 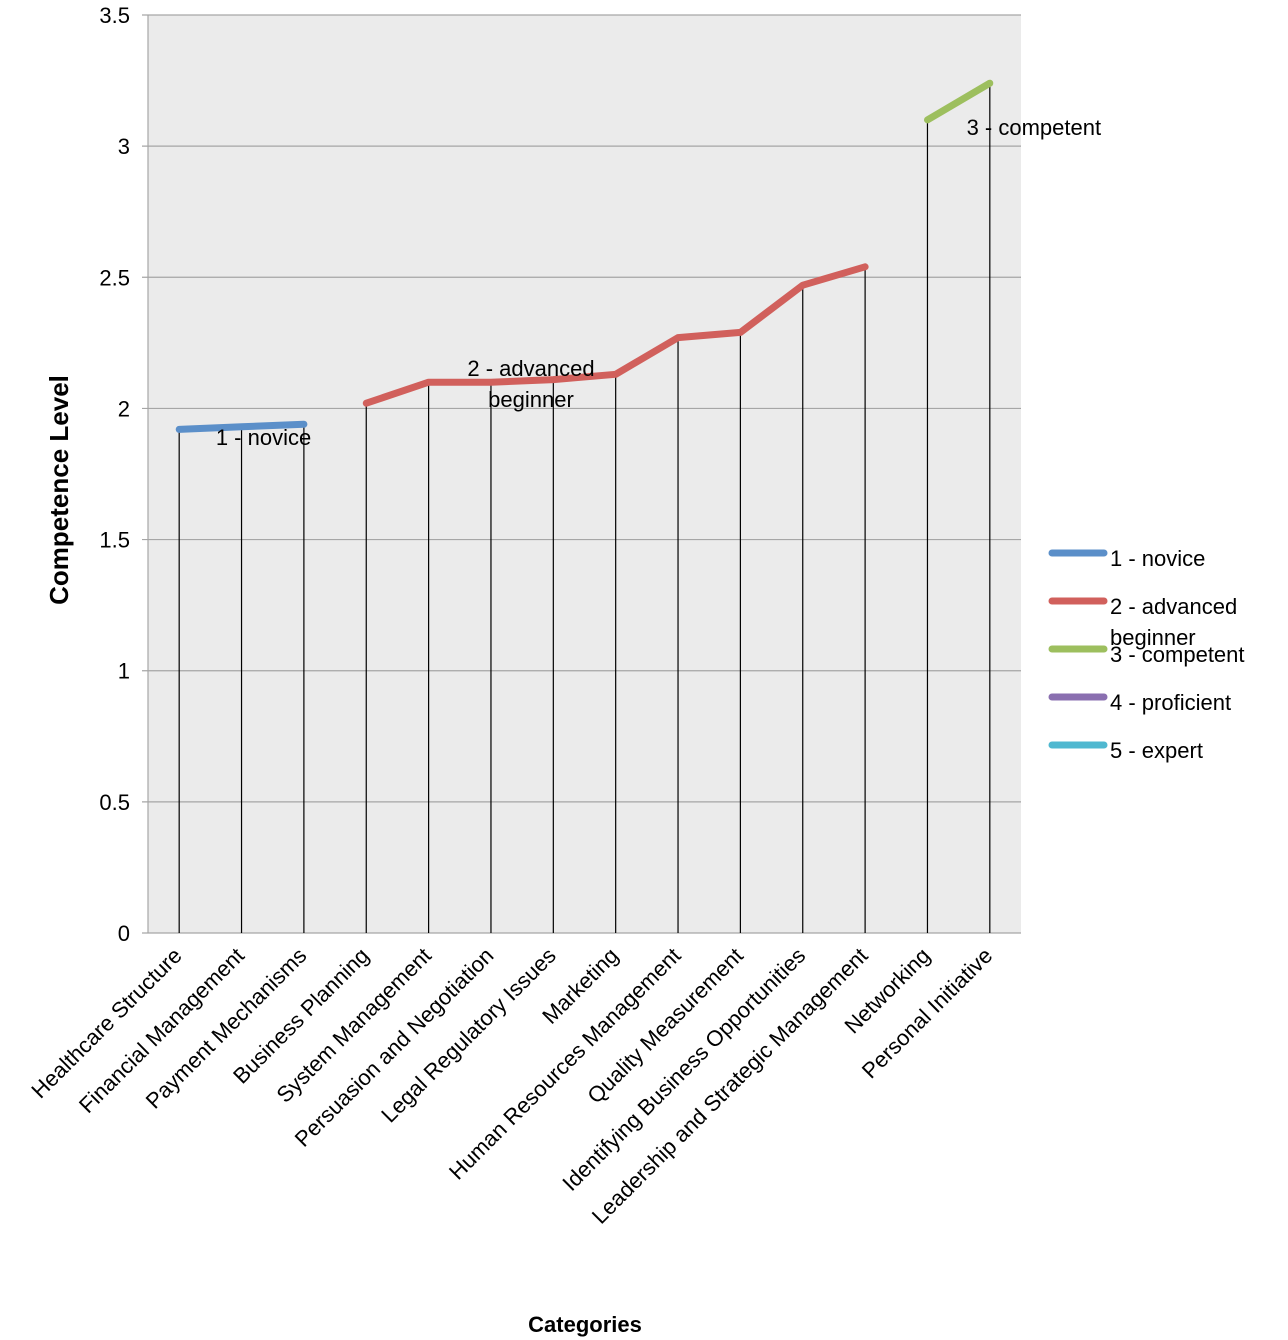 What do you see at coordinates (124, 671) in the screenshot?
I see `y-tick-label: 1` at bounding box center [124, 671].